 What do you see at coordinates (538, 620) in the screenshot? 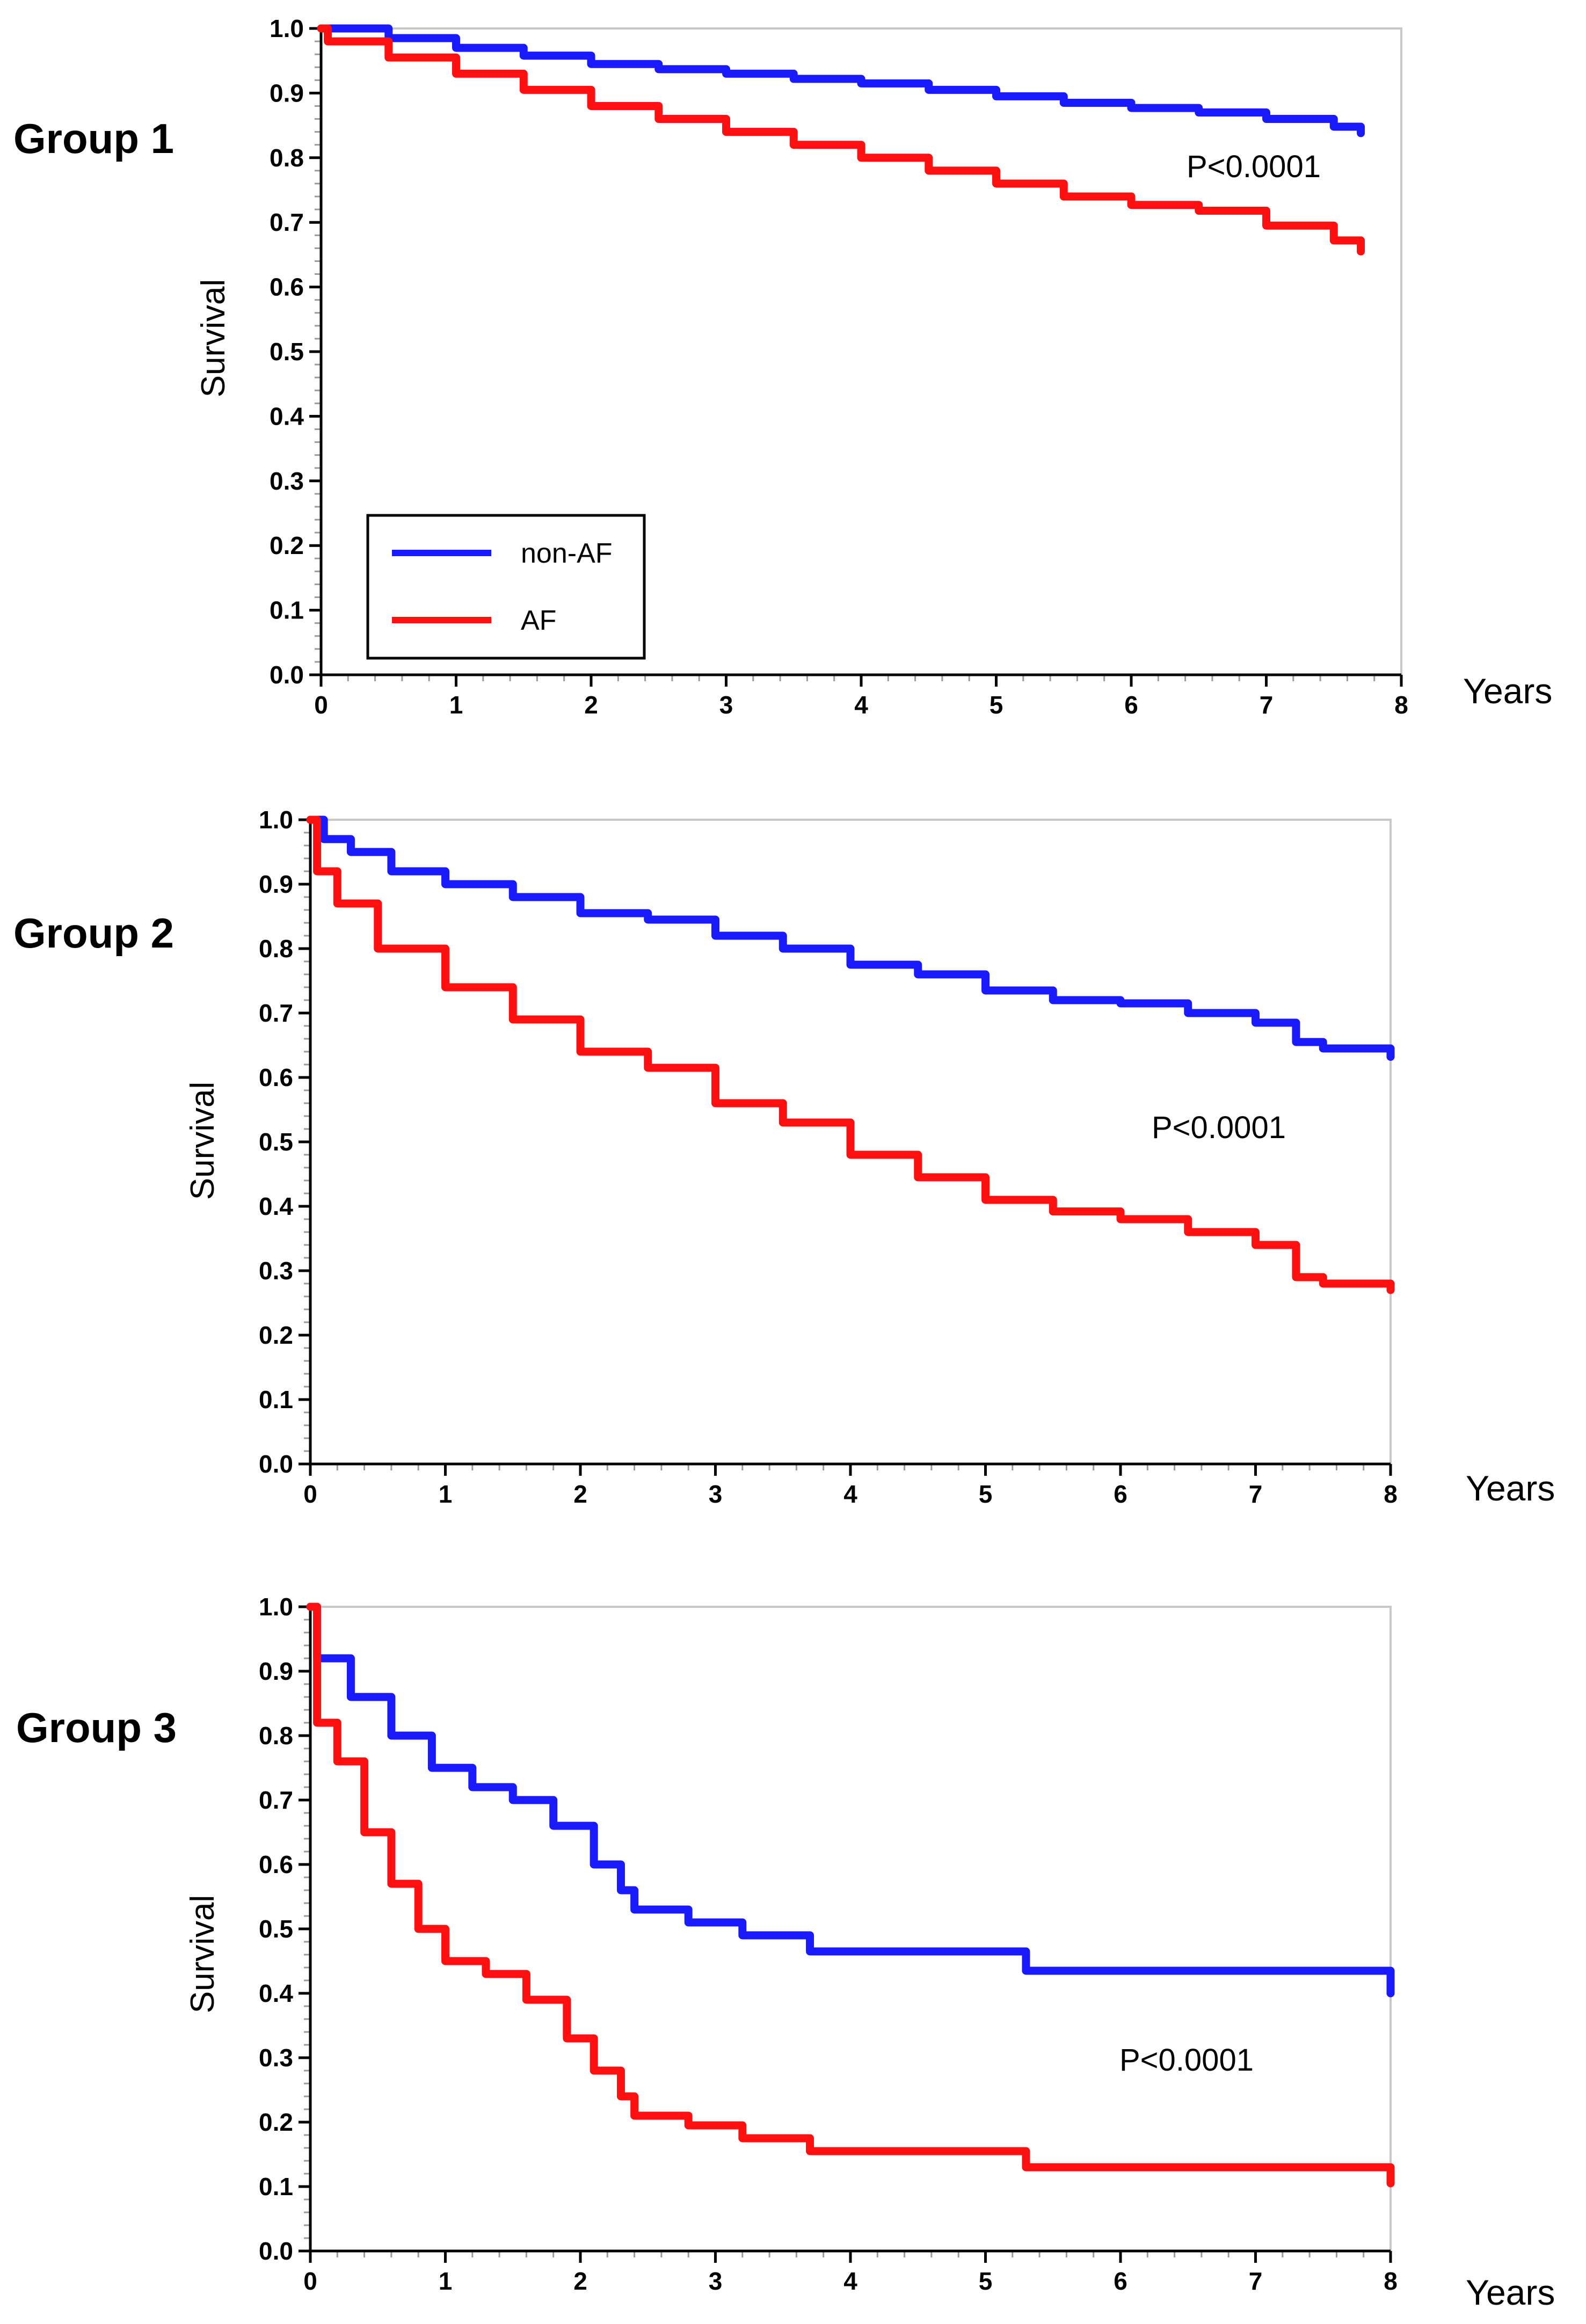
I see `legend-label: AF` at bounding box center [538, 620].